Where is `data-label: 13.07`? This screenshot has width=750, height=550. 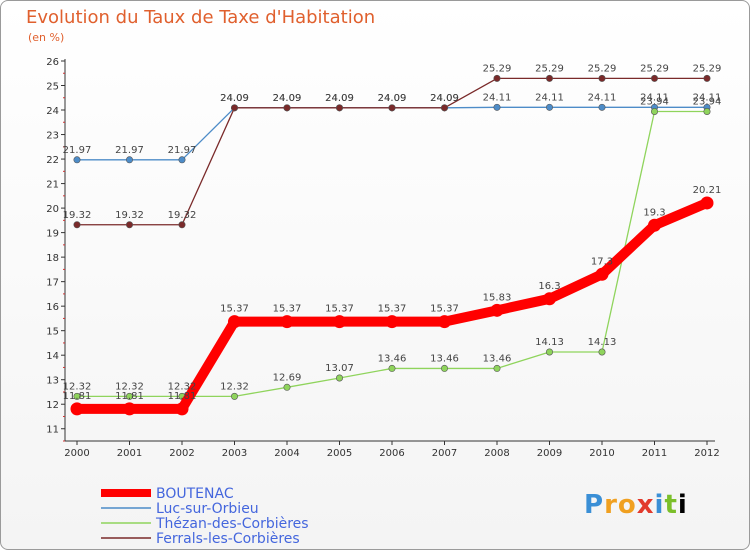
data-label: 13.07 is located at coordinates (339, 368).